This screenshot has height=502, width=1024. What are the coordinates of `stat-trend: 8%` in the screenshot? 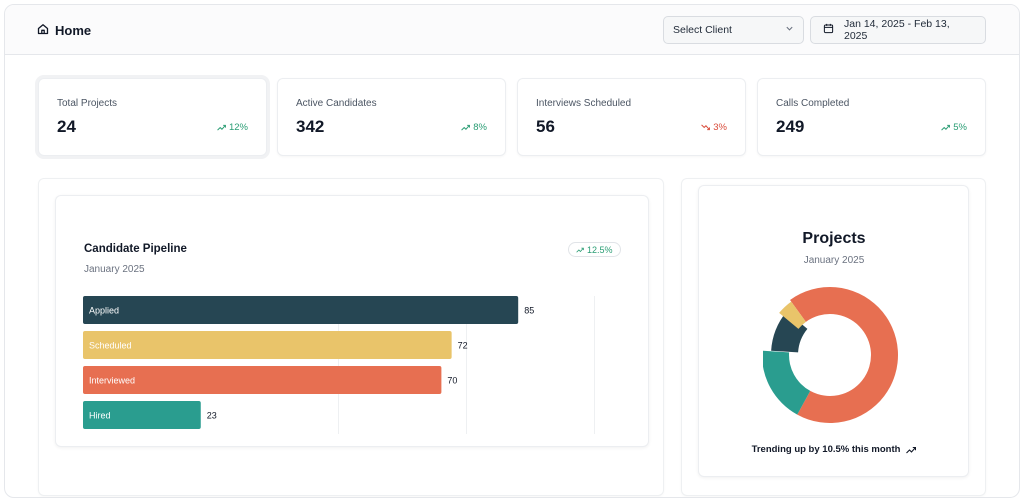 It's located at (474, 127).